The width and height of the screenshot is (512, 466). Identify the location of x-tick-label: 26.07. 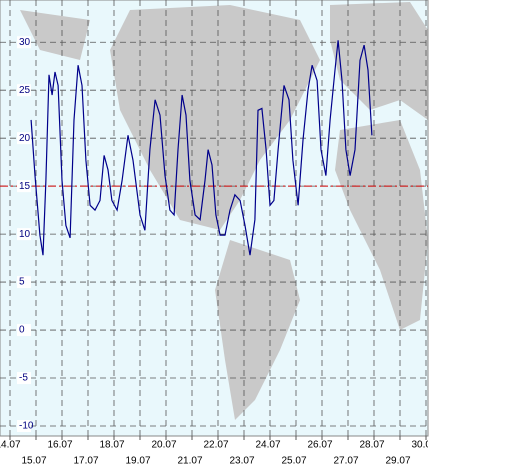
(319, 445).